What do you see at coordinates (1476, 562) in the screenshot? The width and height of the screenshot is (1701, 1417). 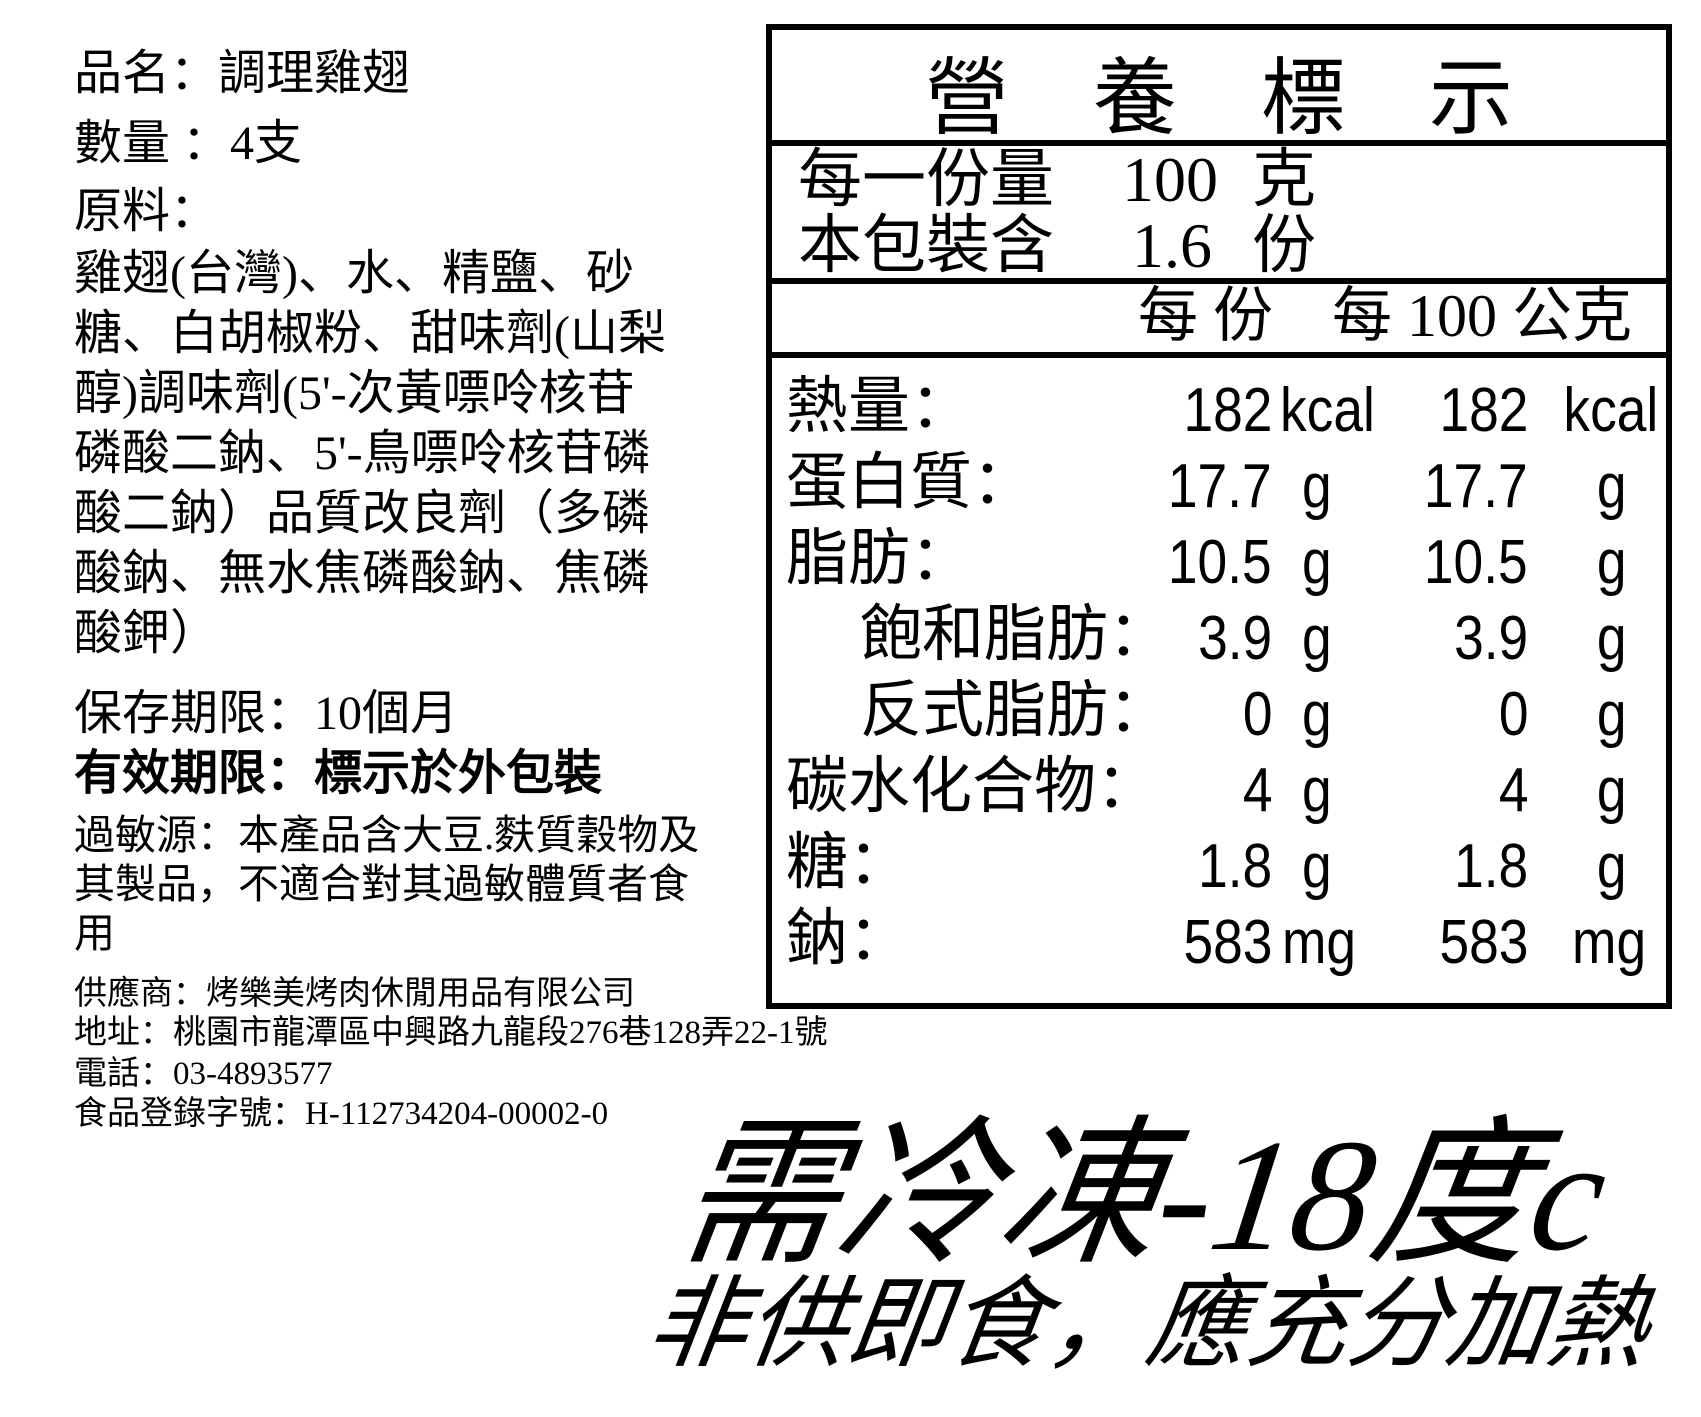 I see `nutrient-value-per-100g: 10.5` at bounding box center [1476, 562].